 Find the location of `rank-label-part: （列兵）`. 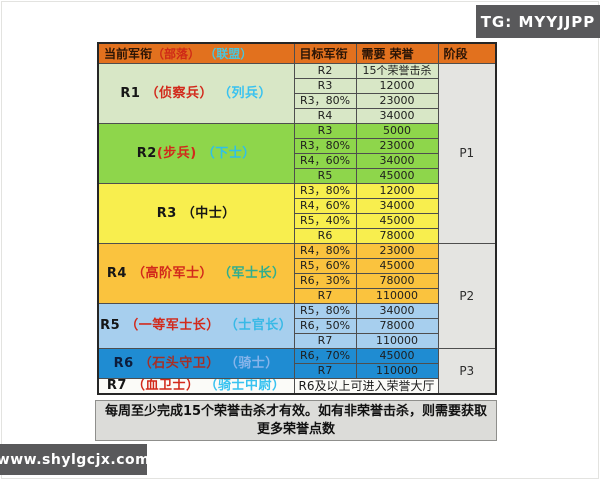

rank-label-part: （列兵） is located at coordinates (243, 93).